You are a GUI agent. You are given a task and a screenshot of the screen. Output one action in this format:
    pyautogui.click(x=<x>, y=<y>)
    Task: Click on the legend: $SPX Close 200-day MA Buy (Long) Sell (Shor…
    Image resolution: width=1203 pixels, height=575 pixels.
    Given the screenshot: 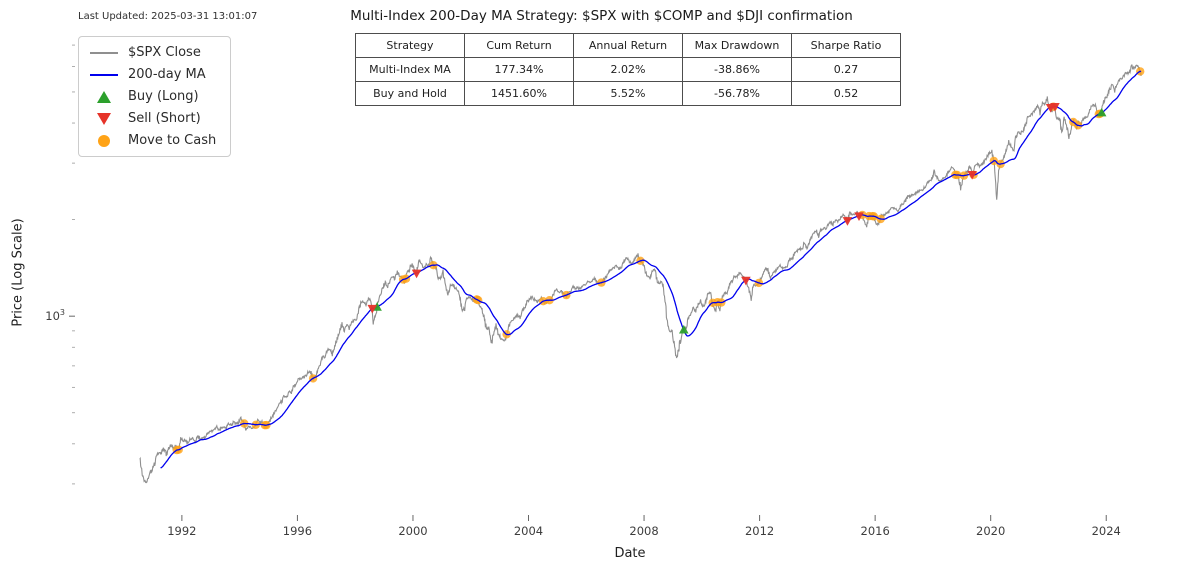 What is the action you would take?
    pyautogui.click(x=155, y=96)
    